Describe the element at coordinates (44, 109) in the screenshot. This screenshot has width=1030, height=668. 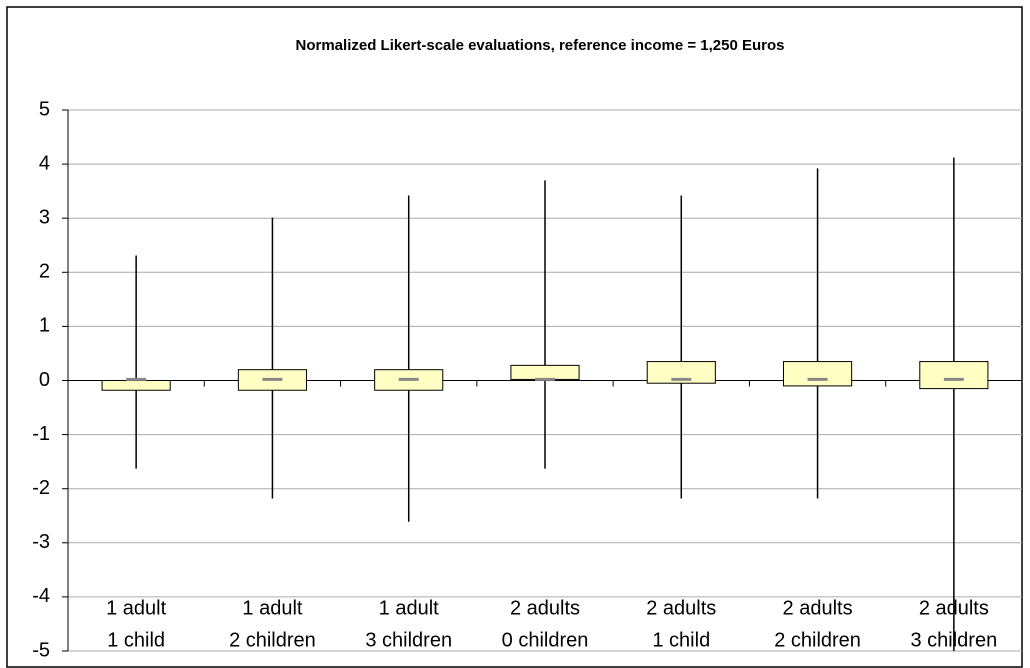
I see `y-tick-label: 5` at that location.